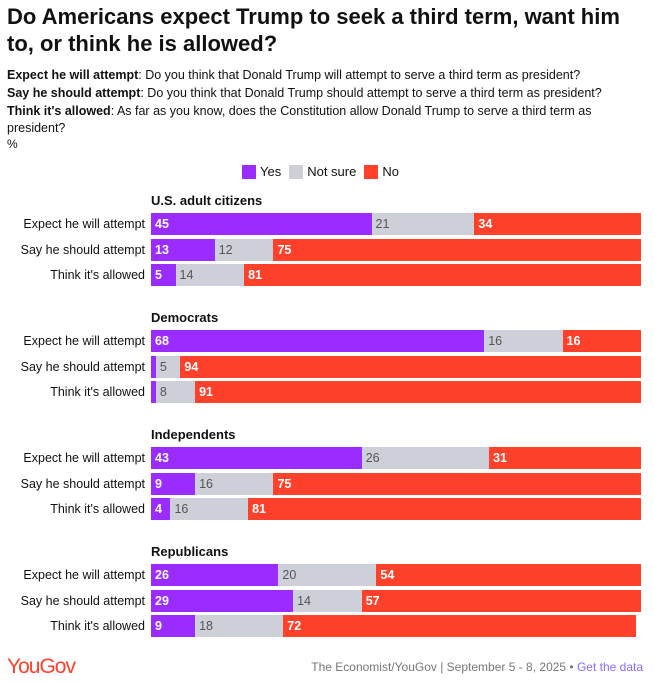 The width and height of the screenshot is (655, 684). I want to click on unit-label: %, so click(12, 144).